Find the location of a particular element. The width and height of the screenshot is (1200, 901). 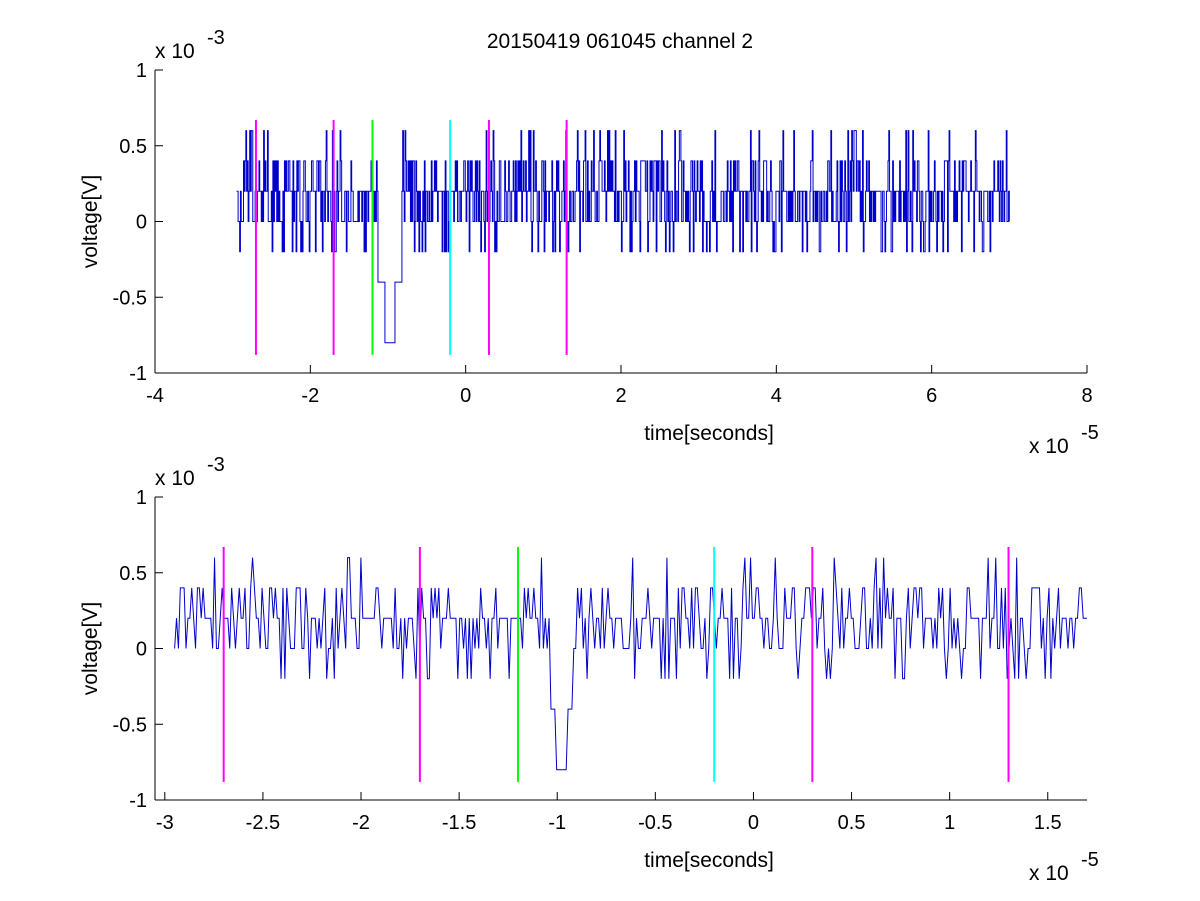

x-tick-label: -3 is located at coordinates (165, 823).